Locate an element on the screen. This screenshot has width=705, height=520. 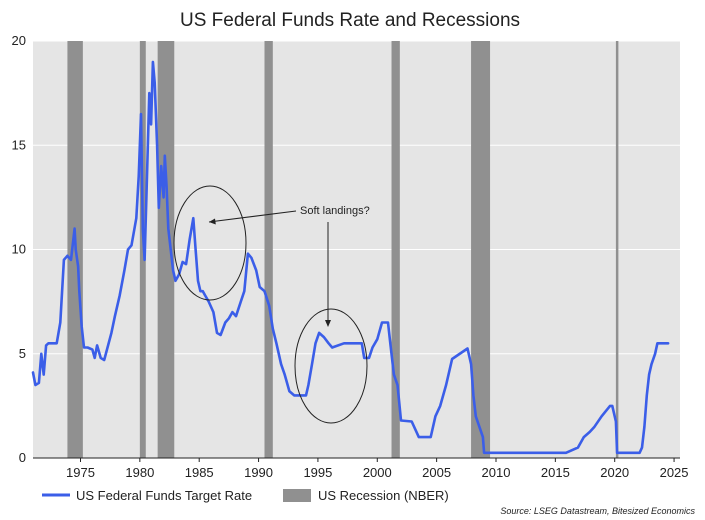
x-tick-label: 2015 is located at coordinates (555, 472).